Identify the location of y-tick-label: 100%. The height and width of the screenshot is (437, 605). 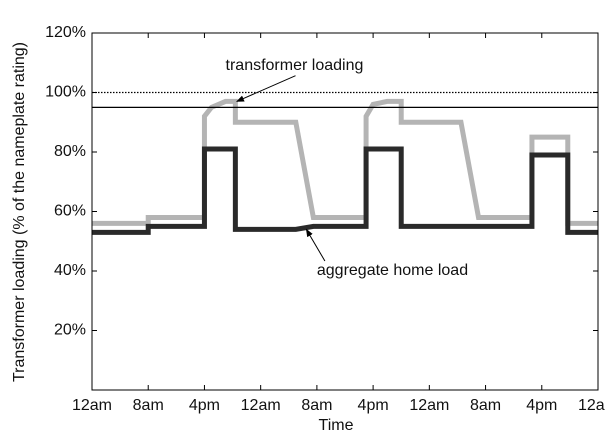
(65, 92).